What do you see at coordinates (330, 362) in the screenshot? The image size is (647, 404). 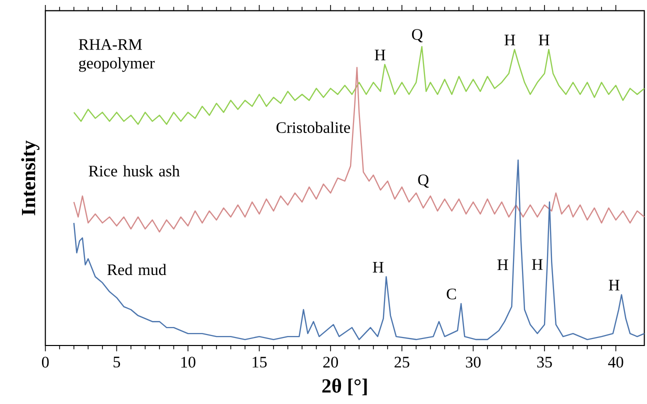 I see `x-tick-label: 20` at bounding box center [330, 362].